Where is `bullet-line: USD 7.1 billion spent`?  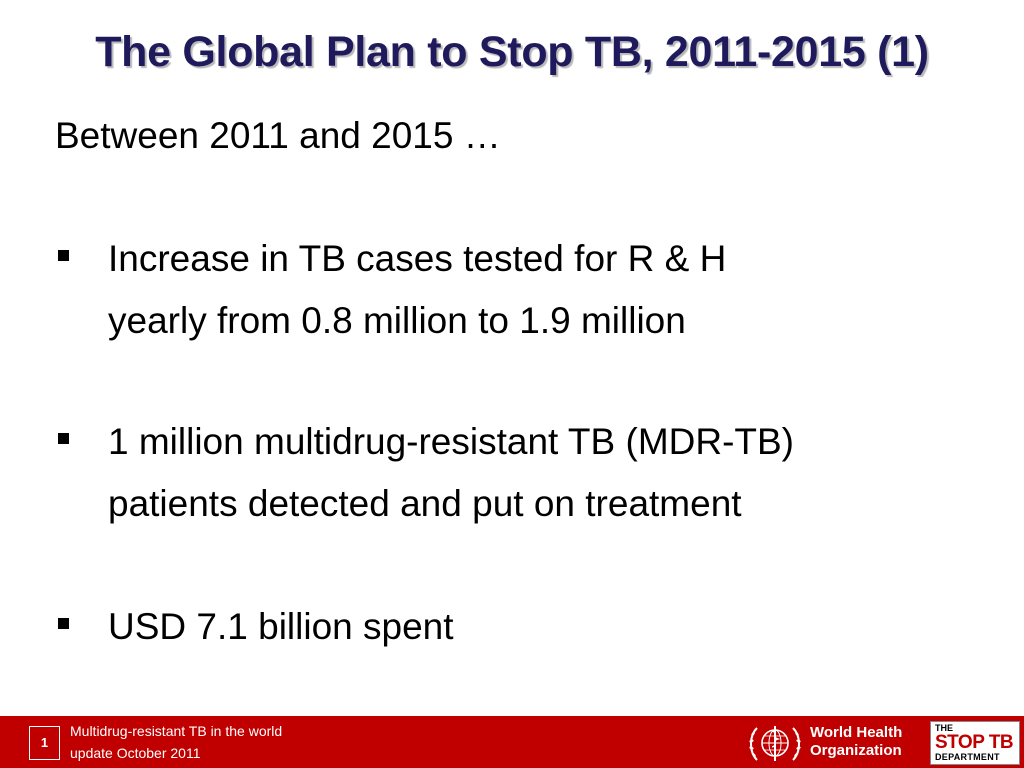
bullet-line: USD 7.1 billion spent is located at coordinates (281, 626).